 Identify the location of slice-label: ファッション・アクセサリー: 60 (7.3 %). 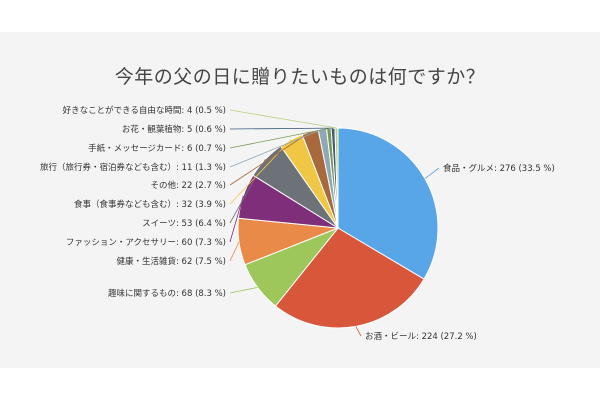
(146, 243).